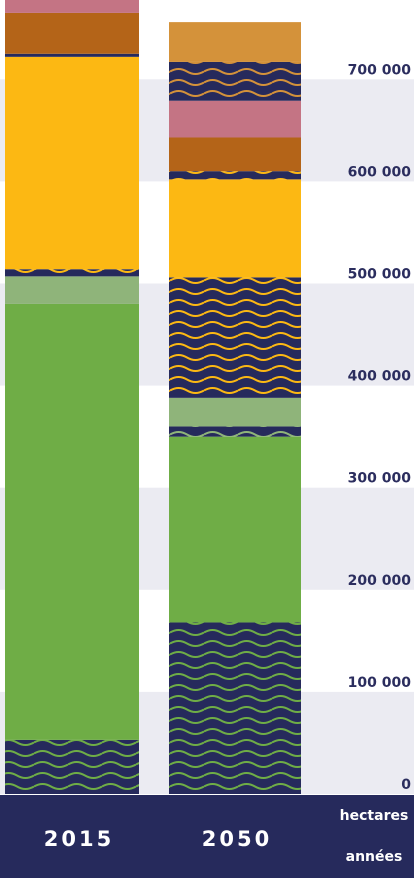 The width and height of the screenshot is (414, 878). Describe the element at coordinates (380, 70) in the screenshot. I see `y-tick-label: 700 000` at that location.